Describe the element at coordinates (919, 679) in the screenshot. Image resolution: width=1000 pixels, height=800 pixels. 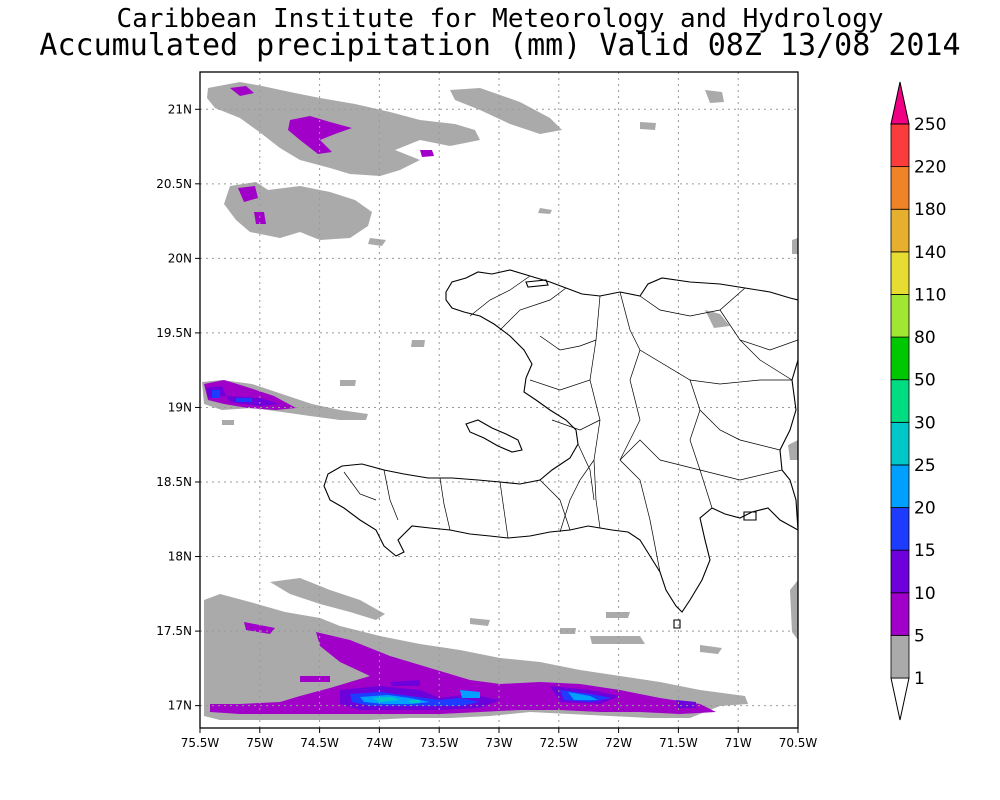
I see `colorbar-level-label: 1` at that location.